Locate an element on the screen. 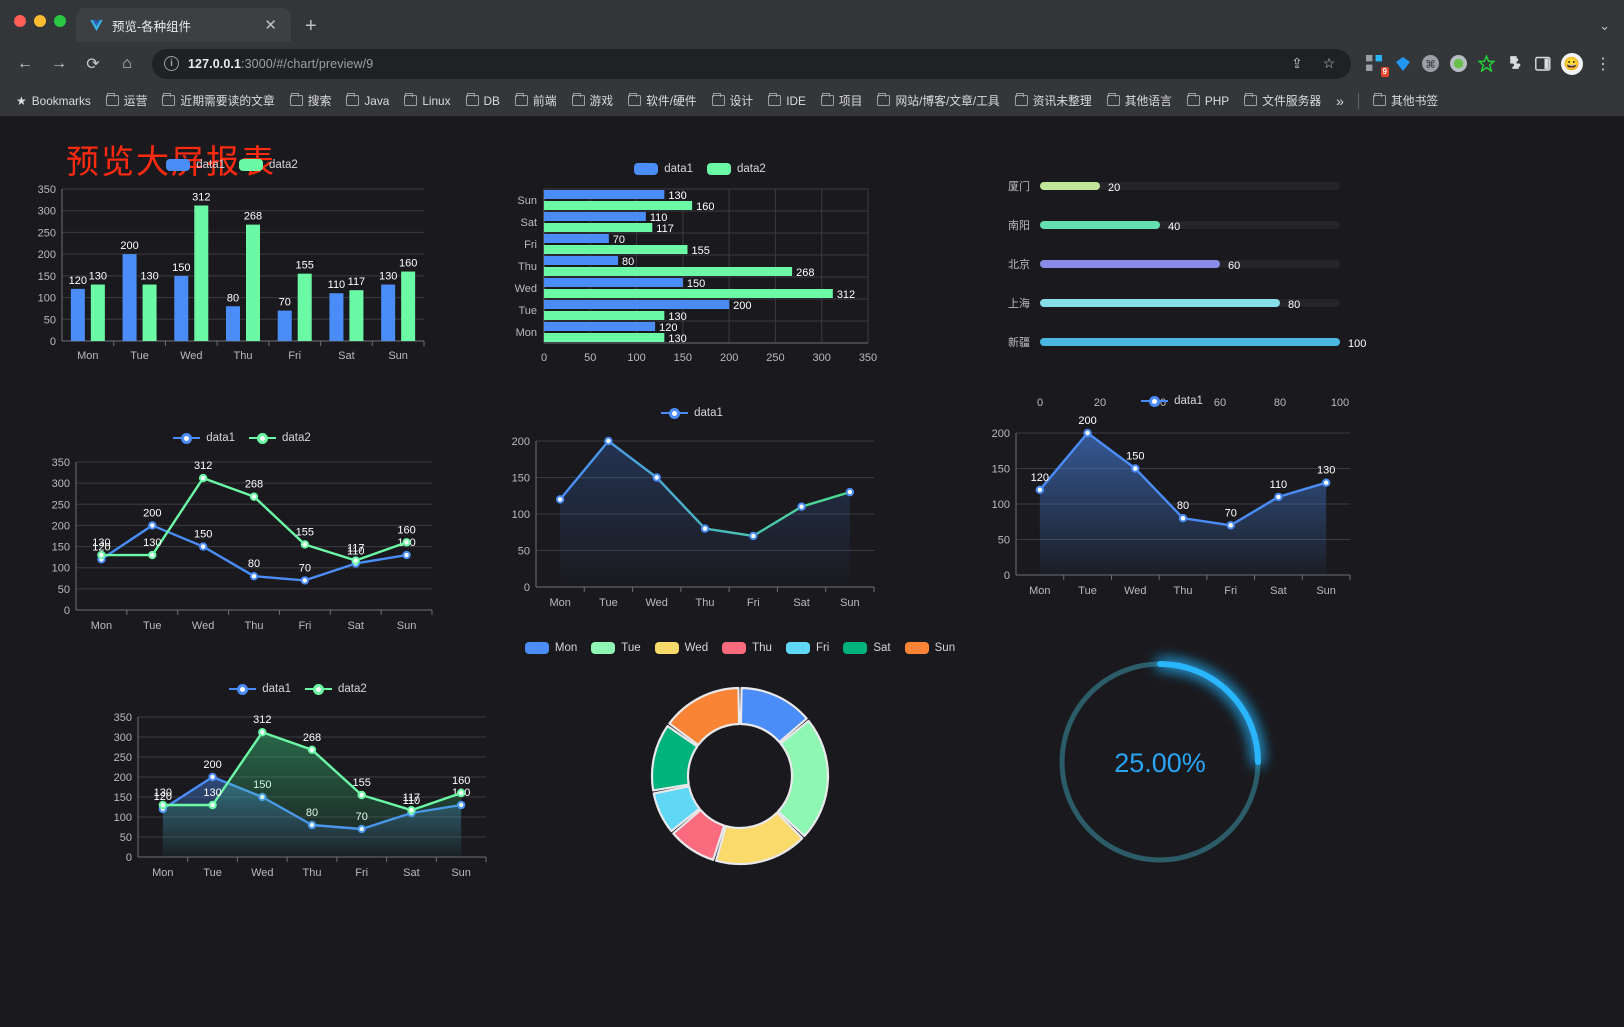 This screenshot has width=1624, height=1027. bookmark-folder-2: 搜索 is located at coordinates (311, 100).